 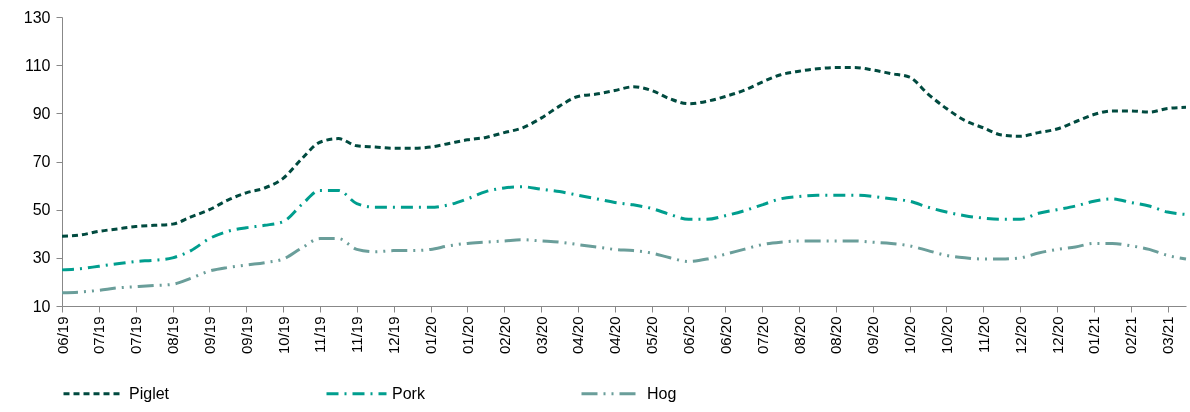 I want to click on legend-label: Hog, so click(x=662, y=393).